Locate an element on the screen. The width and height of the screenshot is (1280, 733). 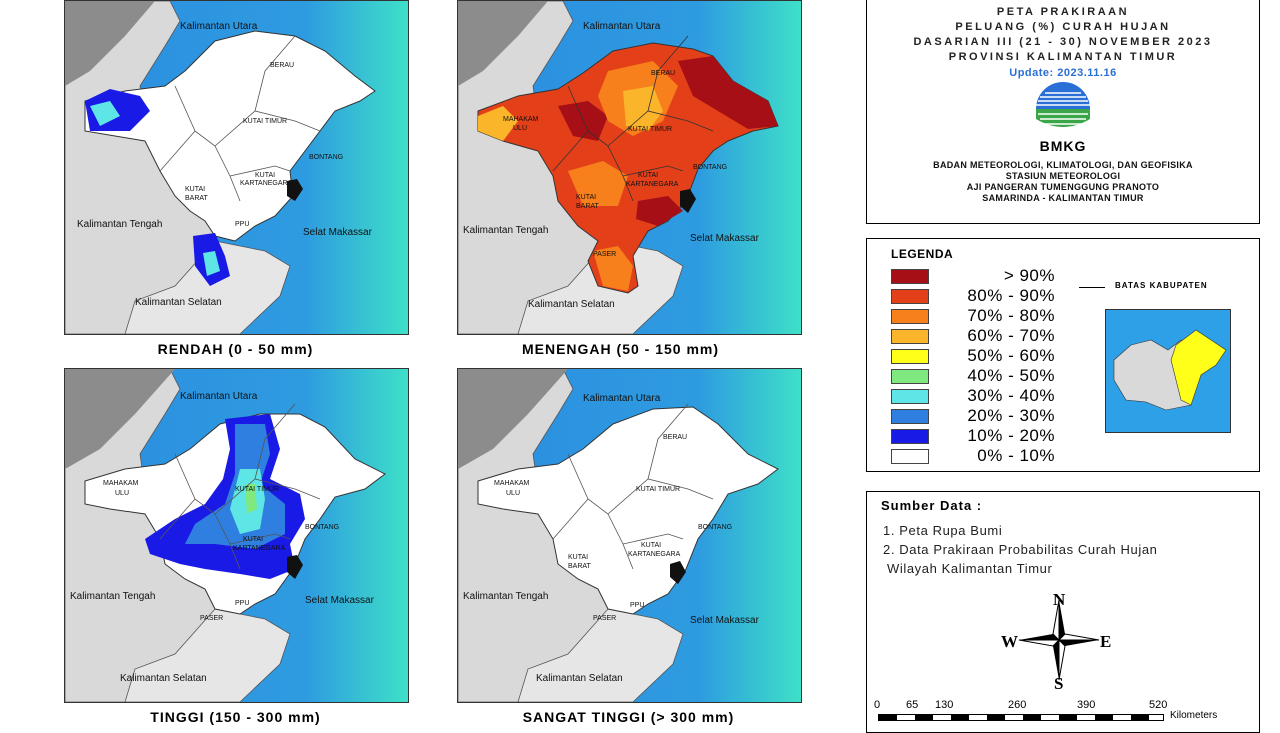
source-item-1: 1. Peta Rupa Bumi is located at coordinates (943, 530).